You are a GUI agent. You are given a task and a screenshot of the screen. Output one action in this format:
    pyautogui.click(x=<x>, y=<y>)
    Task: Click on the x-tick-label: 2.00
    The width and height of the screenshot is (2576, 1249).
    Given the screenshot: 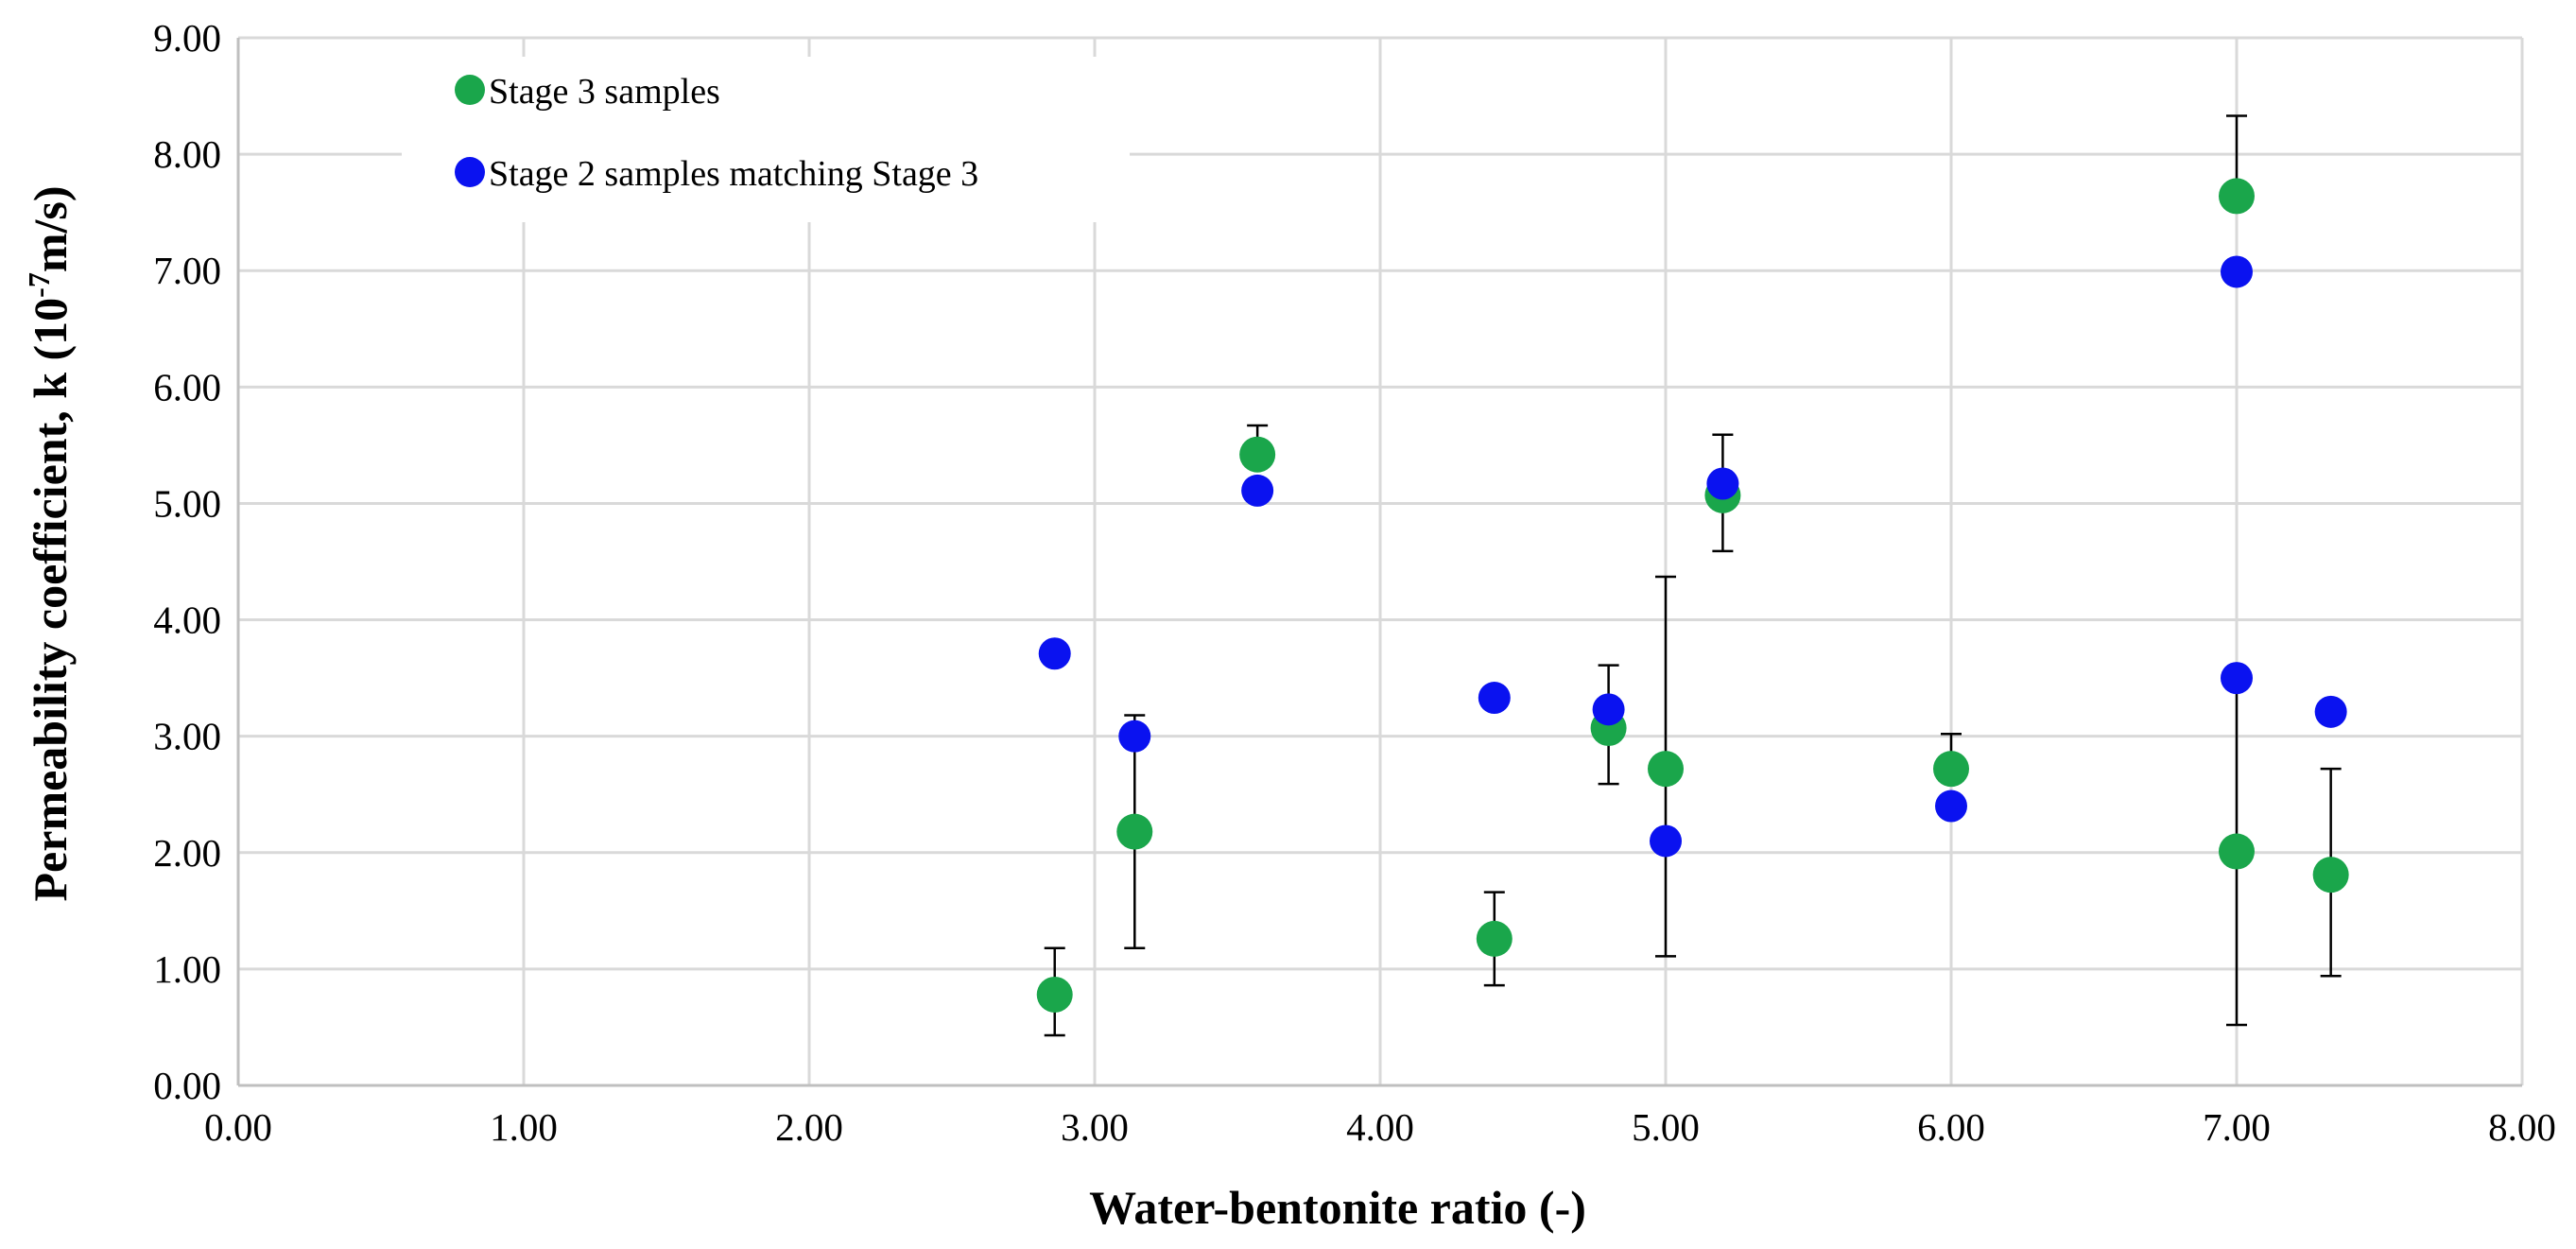 What is the action you would take?
    pyautogui.click(x=809, y=1127)
    